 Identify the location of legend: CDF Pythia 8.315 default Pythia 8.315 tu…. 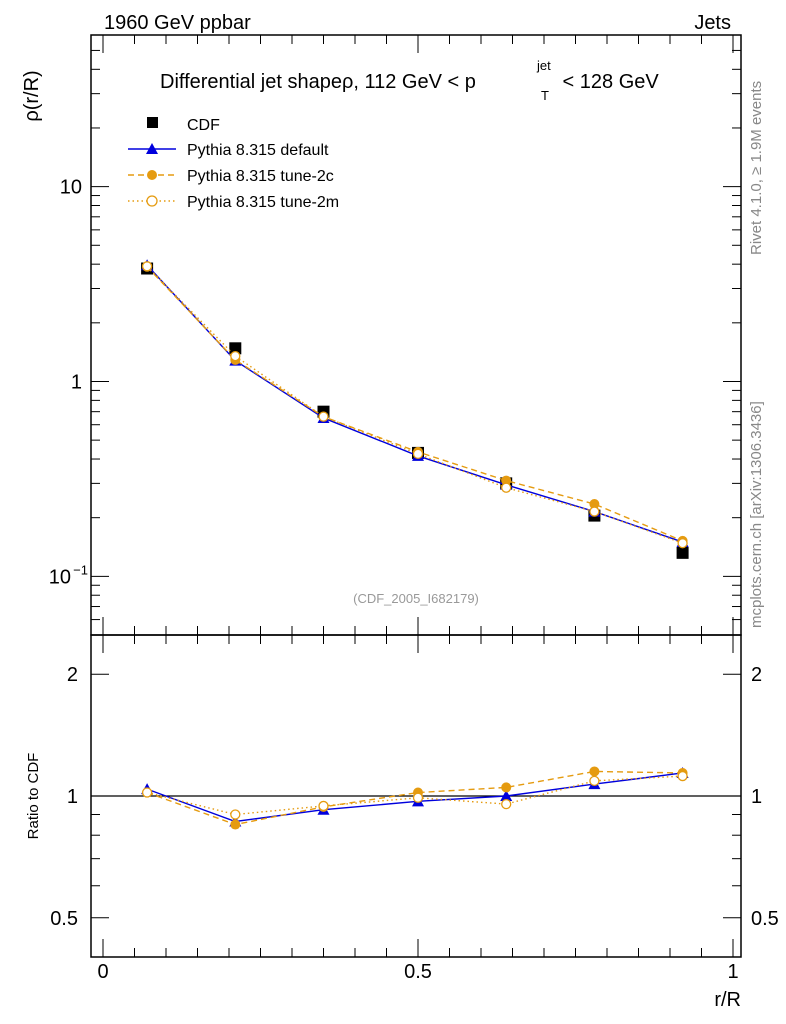
(233, 164).